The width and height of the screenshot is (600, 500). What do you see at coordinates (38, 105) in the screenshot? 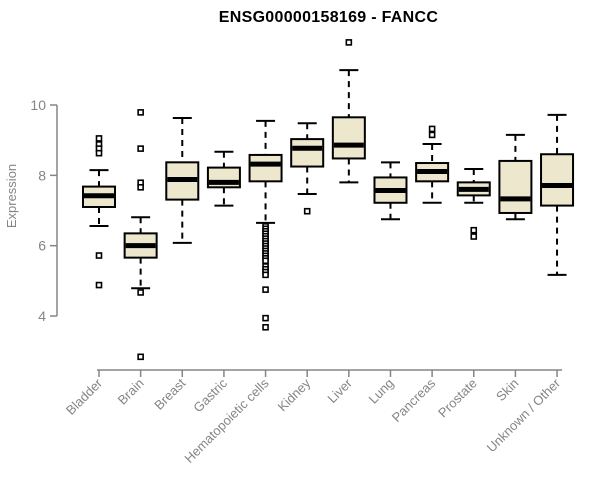
I see `y-tick-label: 10` at bounding box center [38, 105].